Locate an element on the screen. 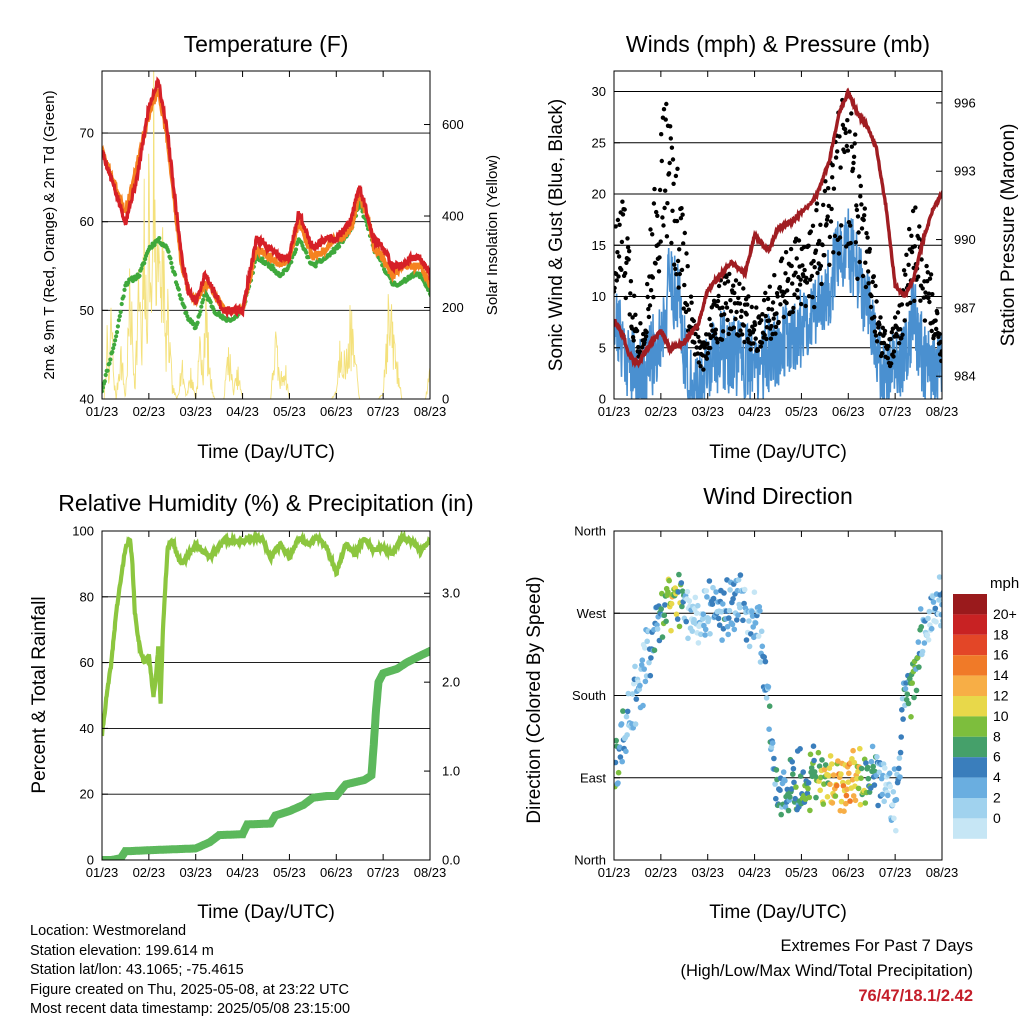 This screenshot has width=1024, height=1024. colorbar-swatch is located at coordinates (970, 767).